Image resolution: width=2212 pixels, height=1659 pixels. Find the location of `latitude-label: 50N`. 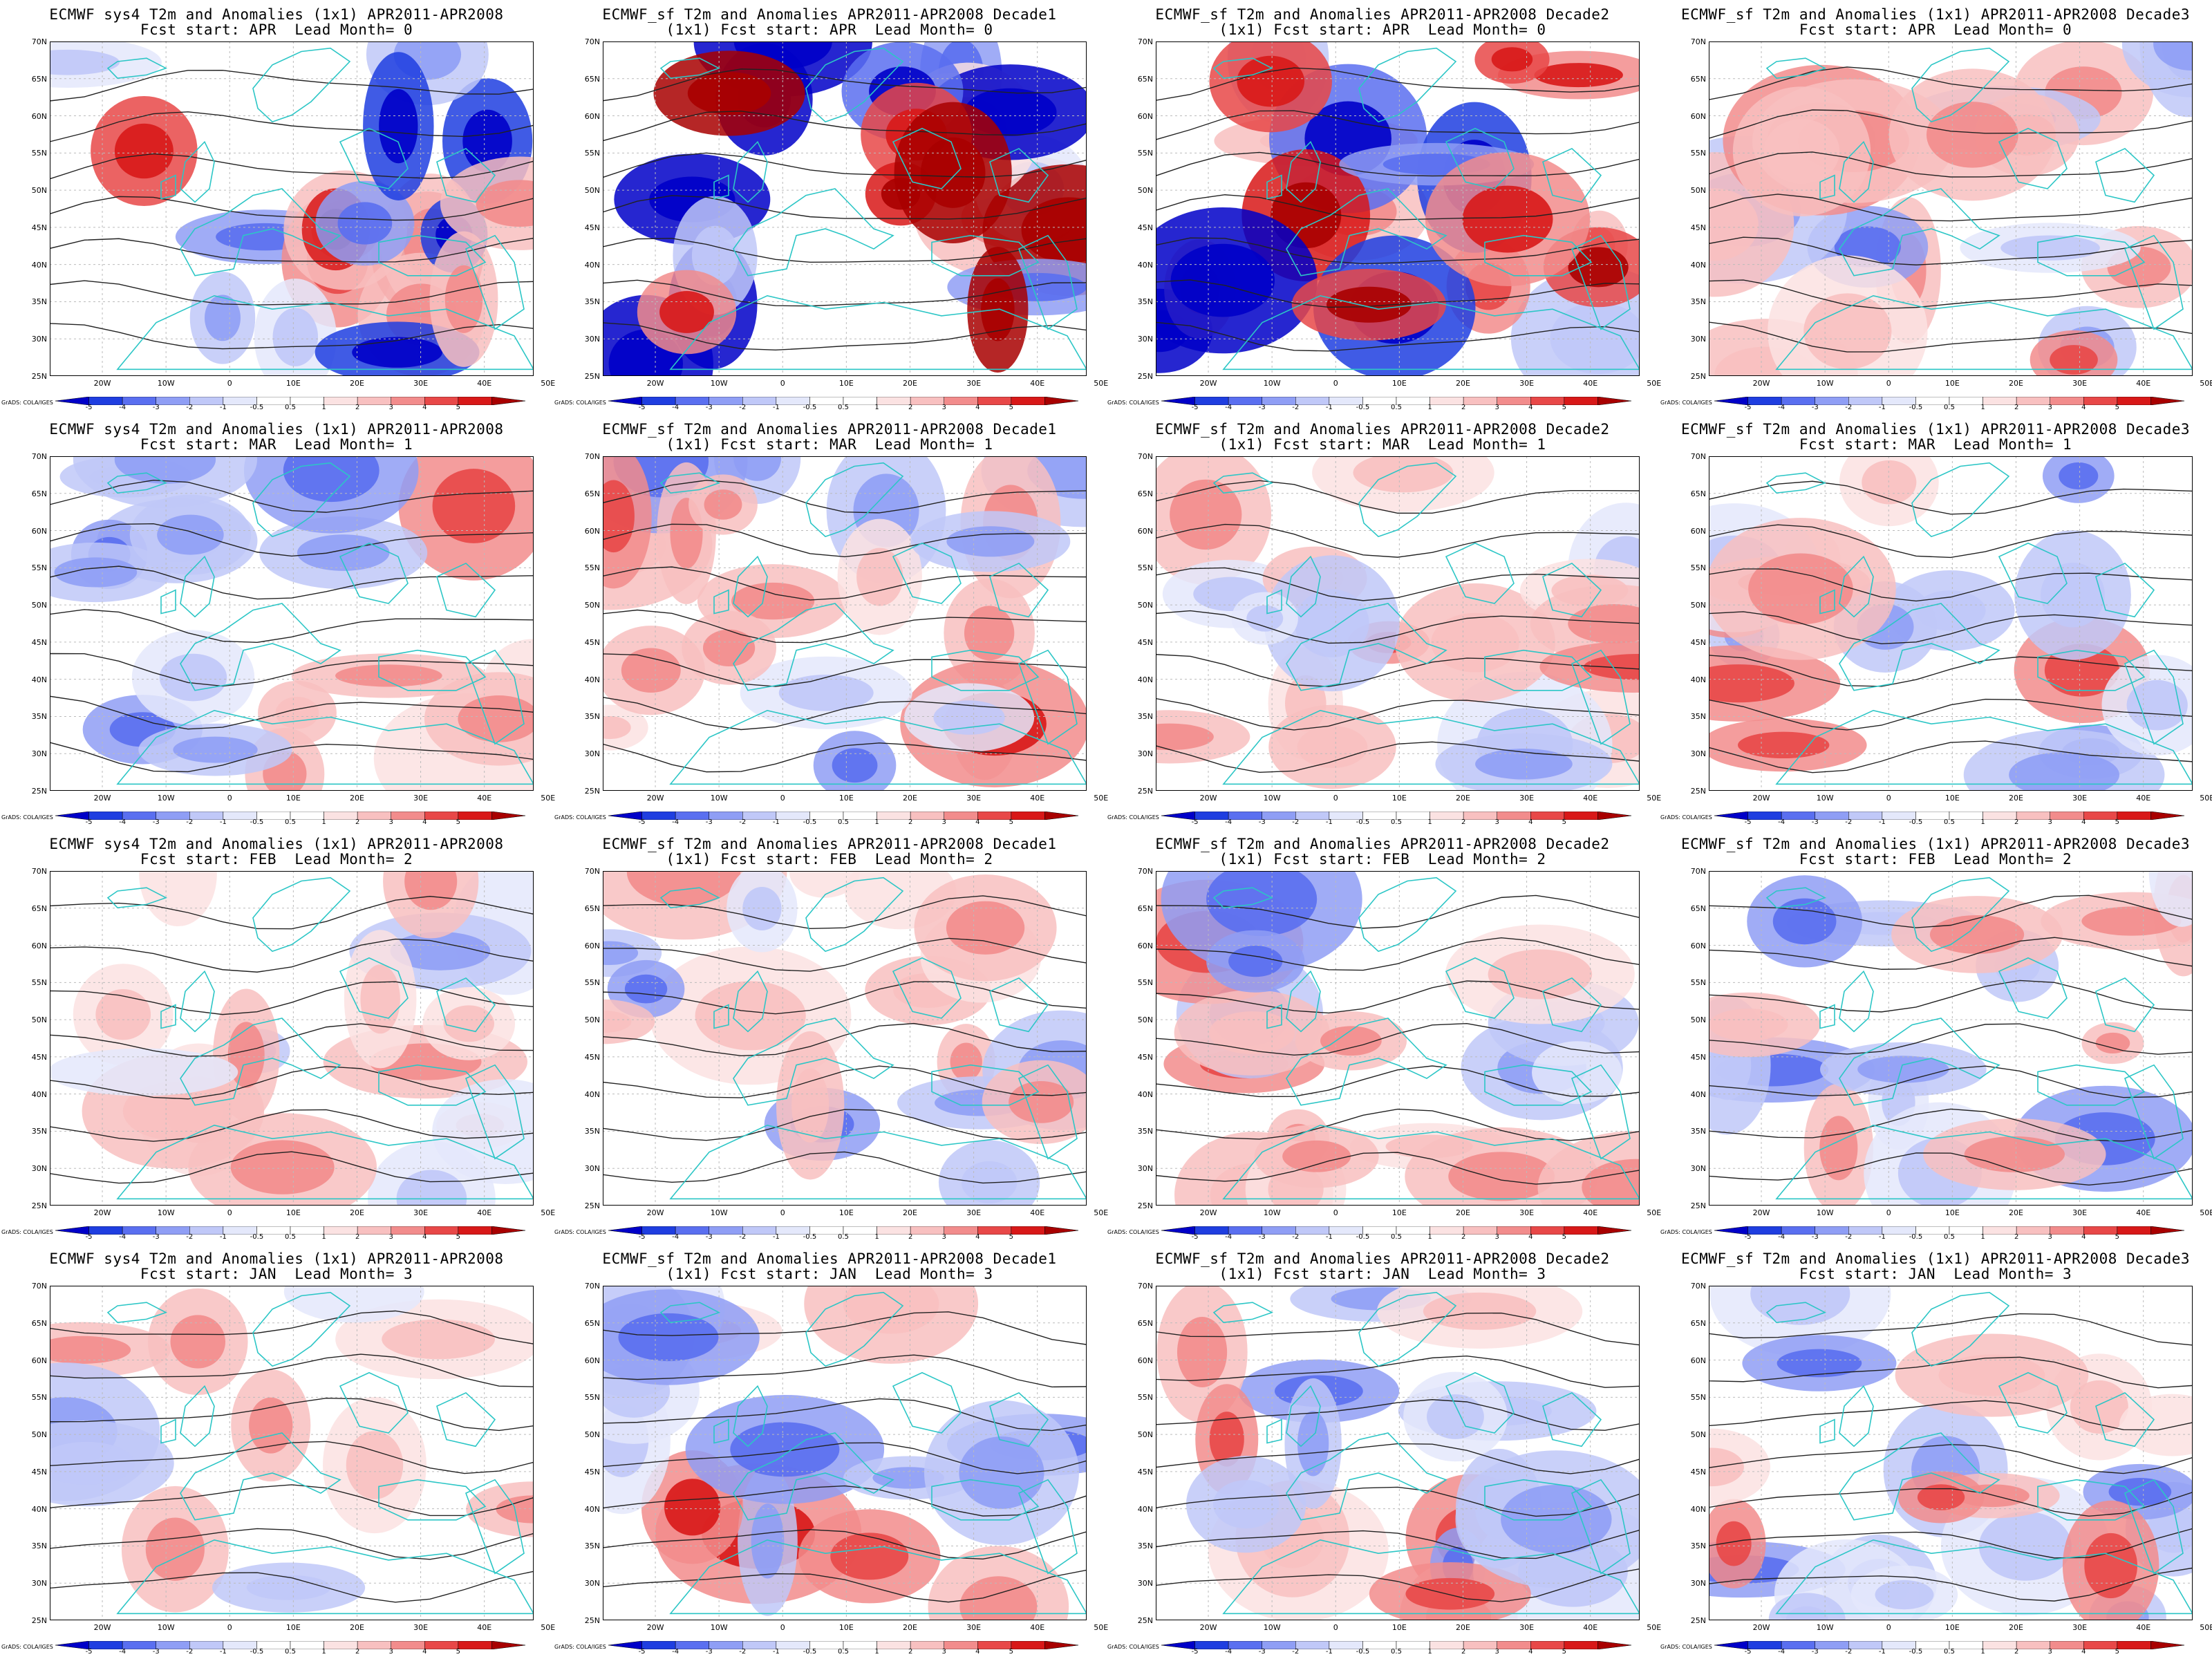

latitude-label: 50N is located at coordinates (1145, 191).